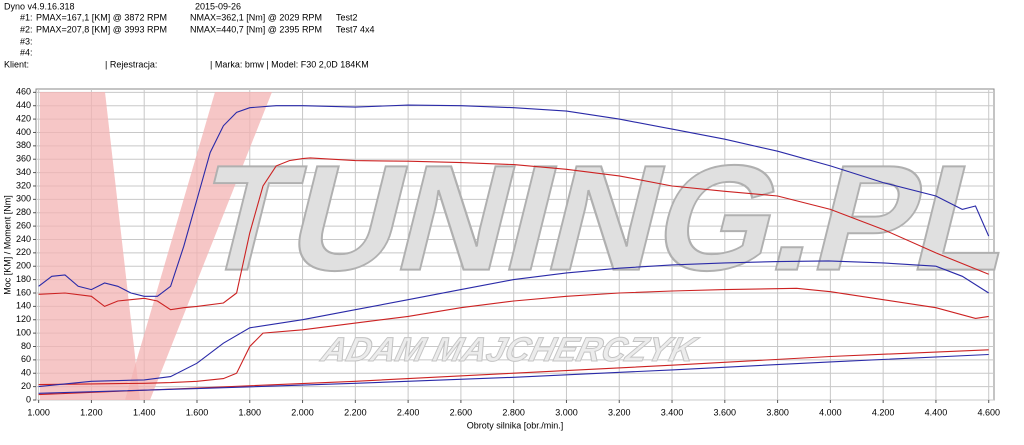  What do you see at coordinates (23, 212) in the screenshot?
I see `y-tick-label: 280` at bounding box center [23, 212].